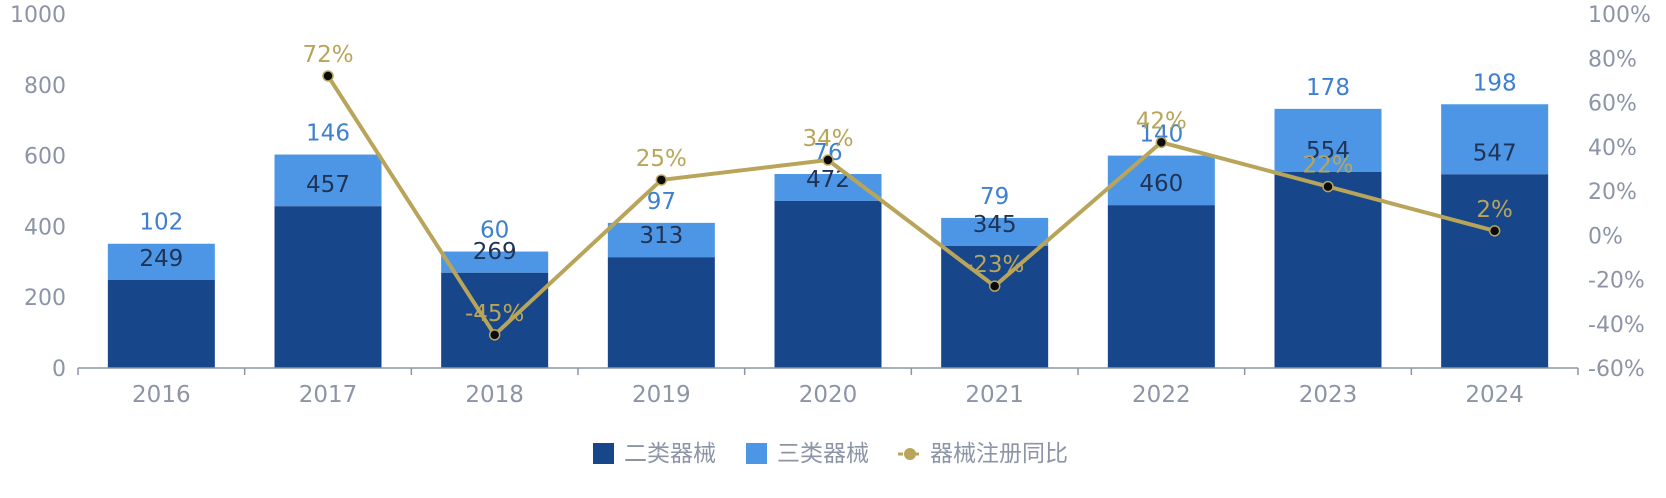 The image size is (1666, 498). Describe the element at coordinates (45, 298) in the screenshot. I see `y-left-tick-label: 200` at that location.